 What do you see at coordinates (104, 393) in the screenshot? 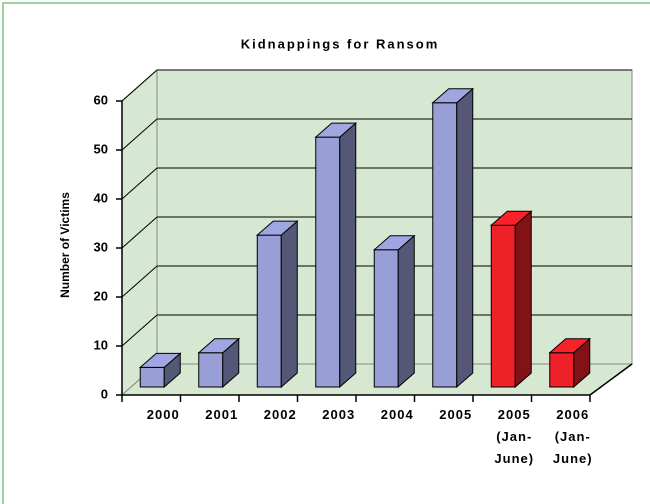
I see `y-tick-label: 0` at bounding box center [104, 393].